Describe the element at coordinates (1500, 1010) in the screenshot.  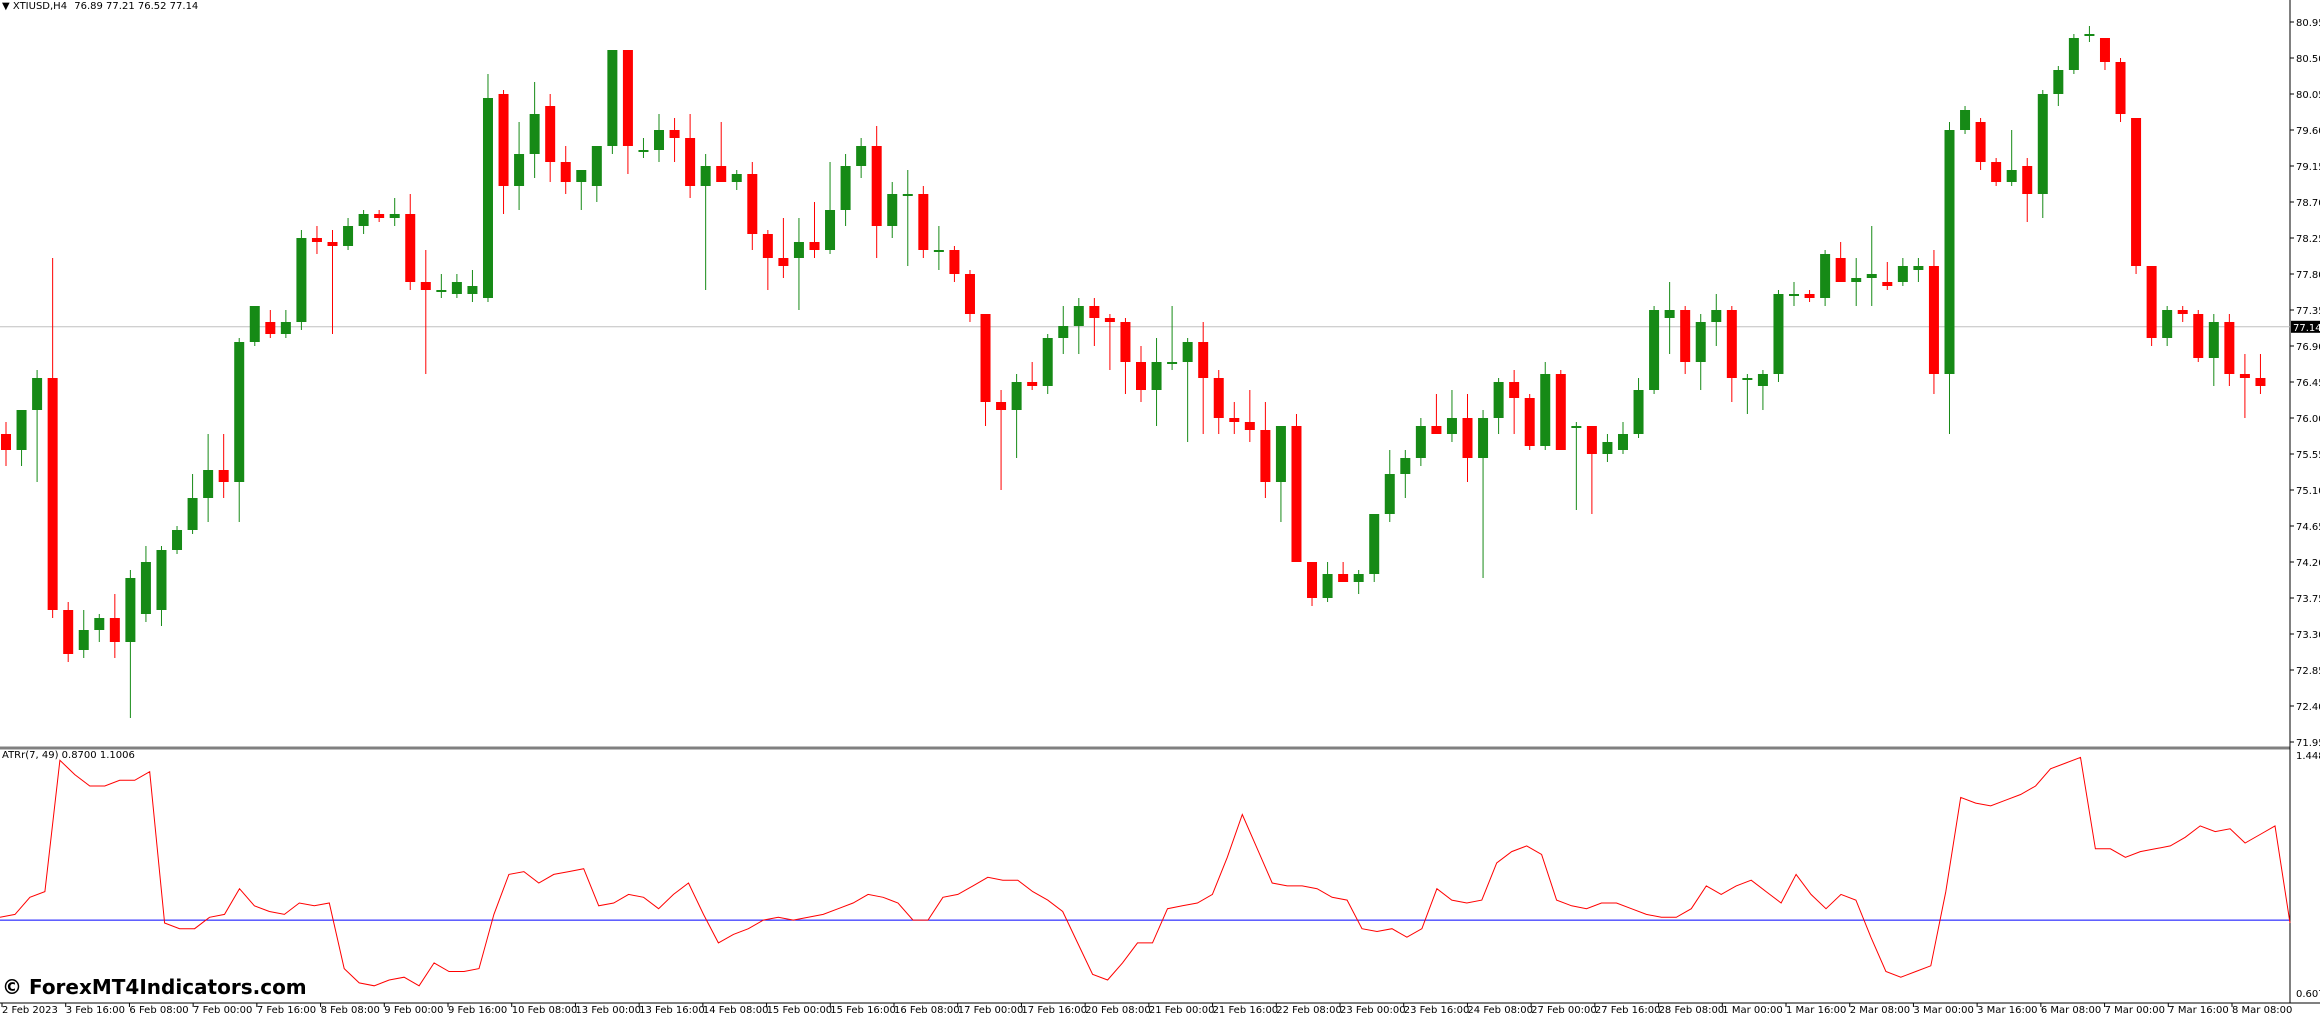
I see `time-tick-label: 24 Feb 08:00` at that location.